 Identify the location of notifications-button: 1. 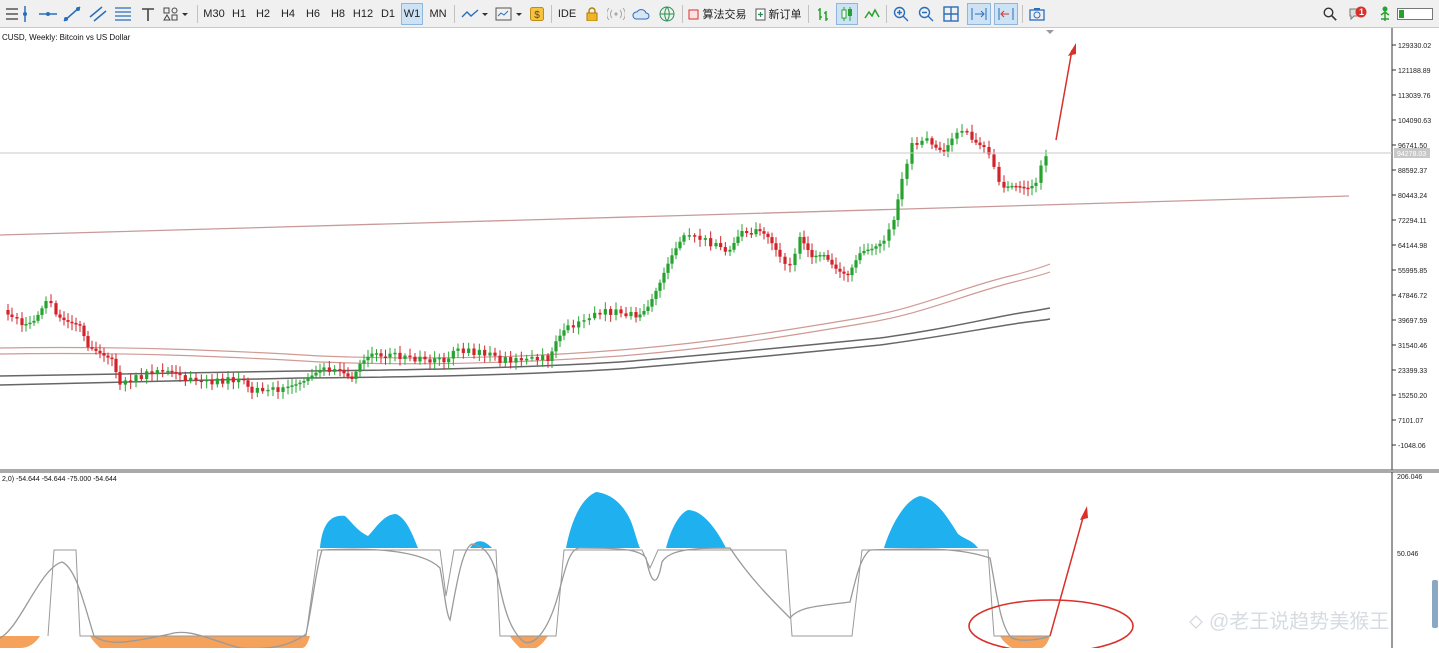
(1358, 14).